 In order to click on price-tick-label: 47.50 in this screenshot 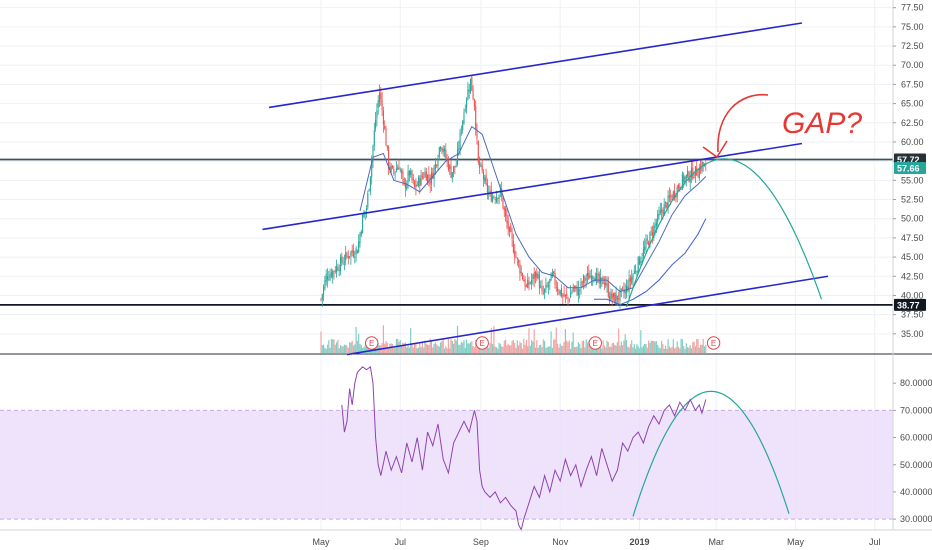, I will do `click(912, 238)`.